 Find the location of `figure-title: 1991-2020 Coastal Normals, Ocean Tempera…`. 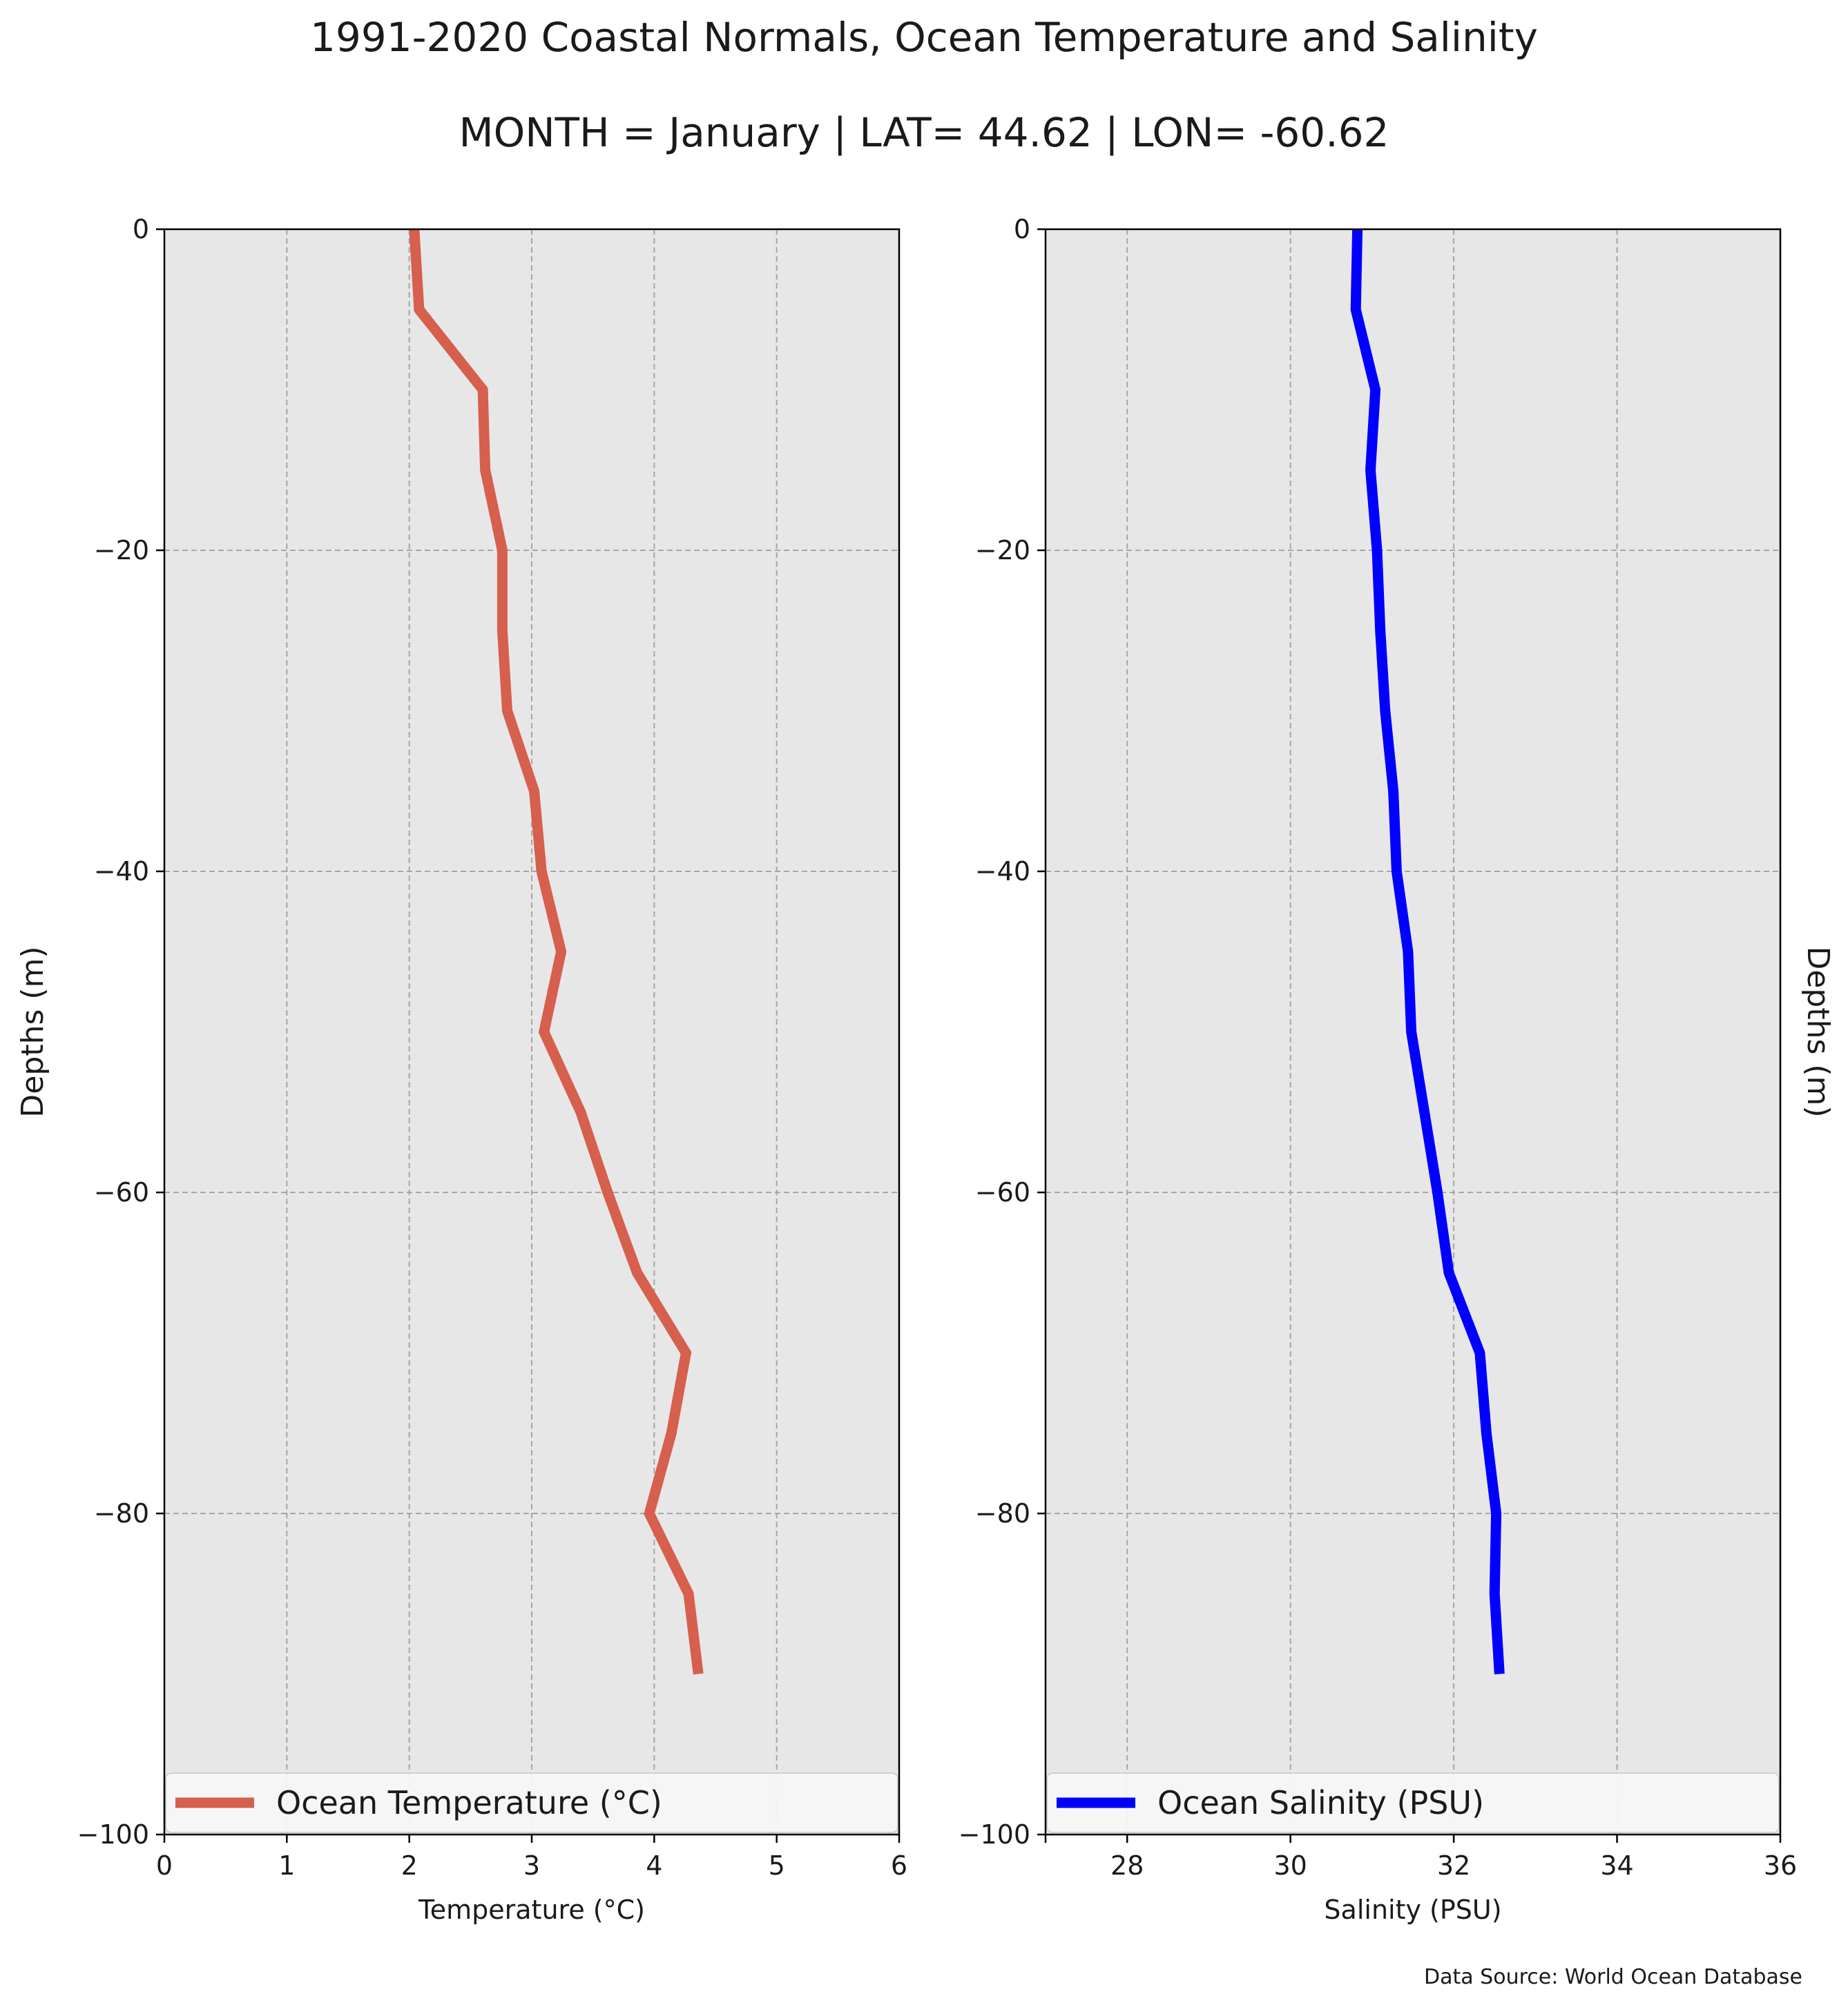

figure-title: 1991-2020 Coastal Normals, Ocean Tempera… is located at coordinates (924, 38).